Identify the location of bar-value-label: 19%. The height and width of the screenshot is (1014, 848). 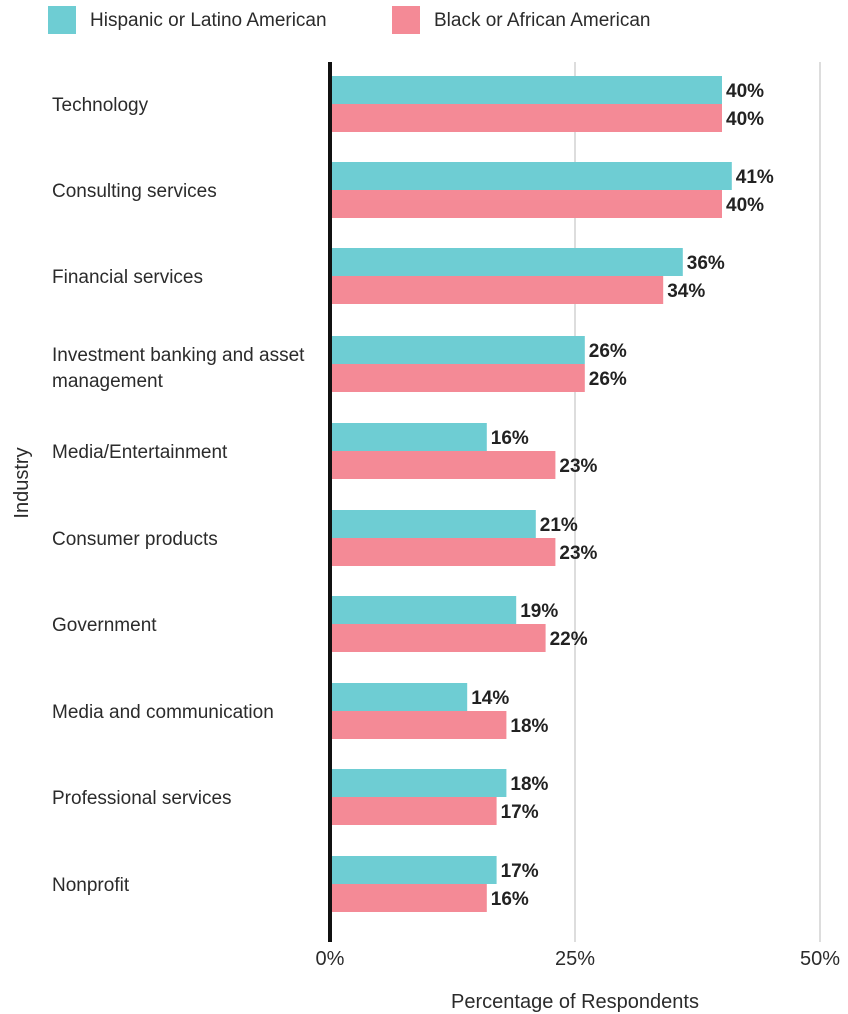
(539, 611).